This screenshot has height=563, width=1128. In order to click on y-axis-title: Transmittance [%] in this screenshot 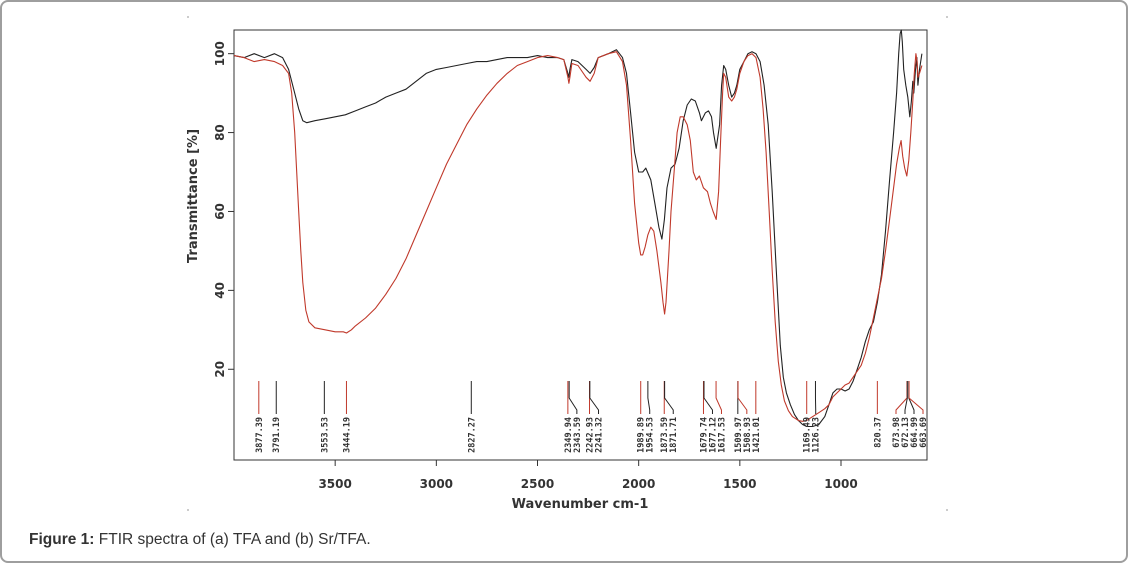, I will do `click(193, 196)`.